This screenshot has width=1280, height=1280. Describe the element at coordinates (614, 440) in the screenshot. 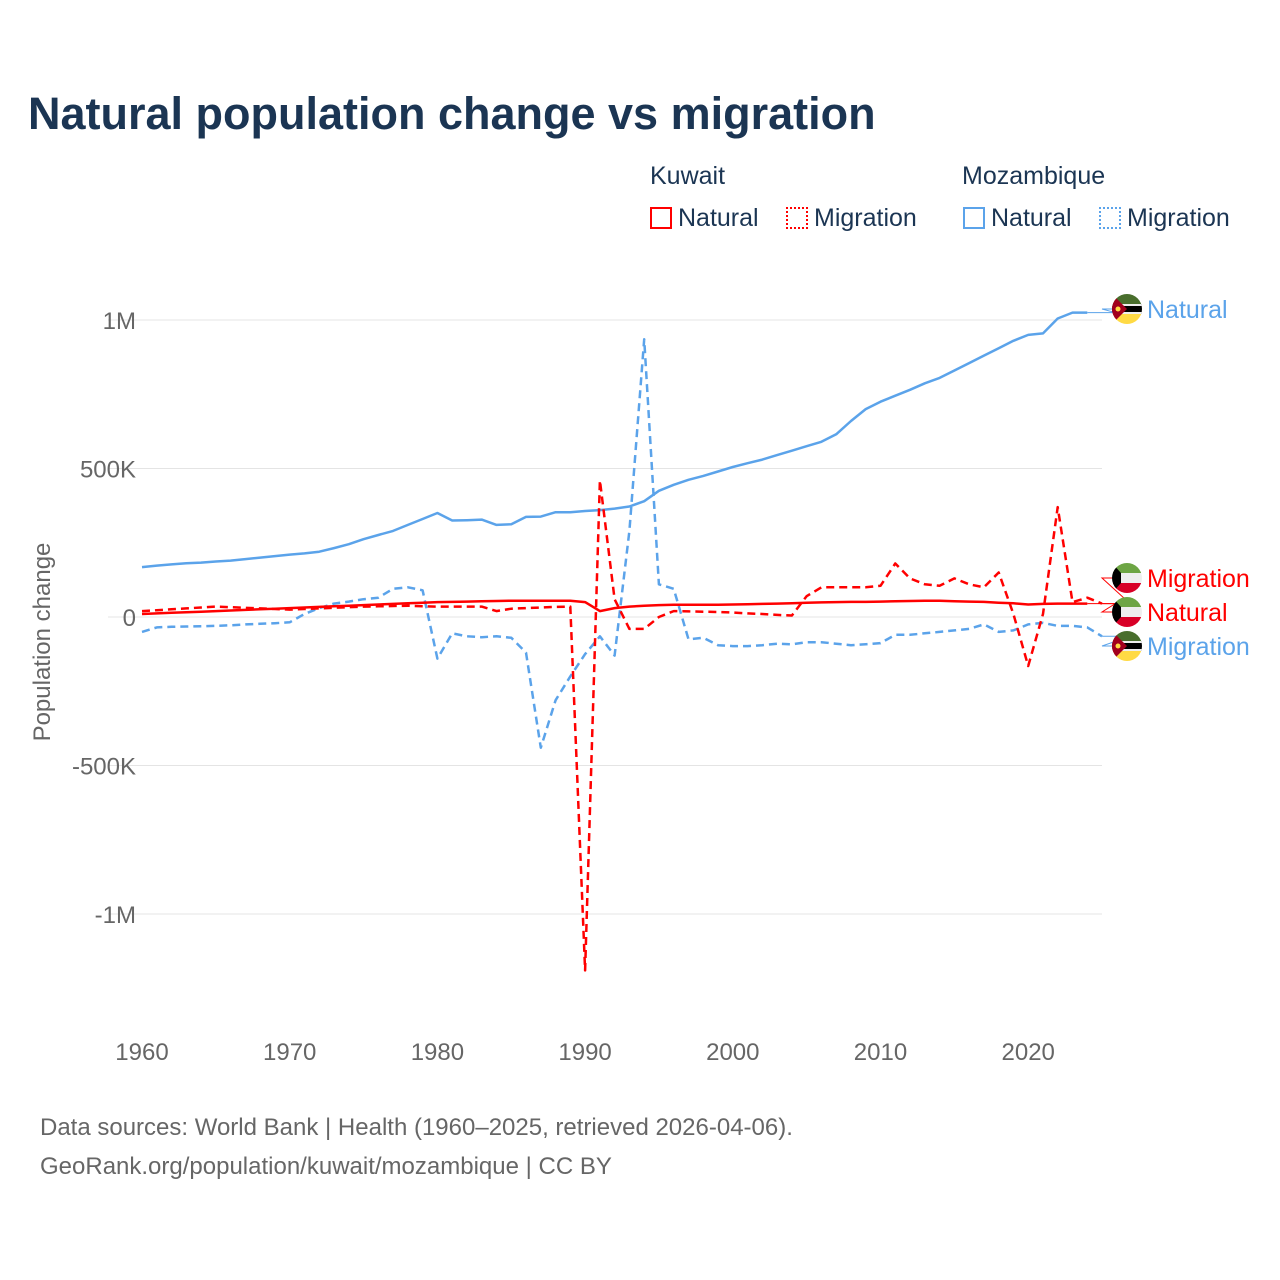

I see `mozambique-natural-line` at that location.